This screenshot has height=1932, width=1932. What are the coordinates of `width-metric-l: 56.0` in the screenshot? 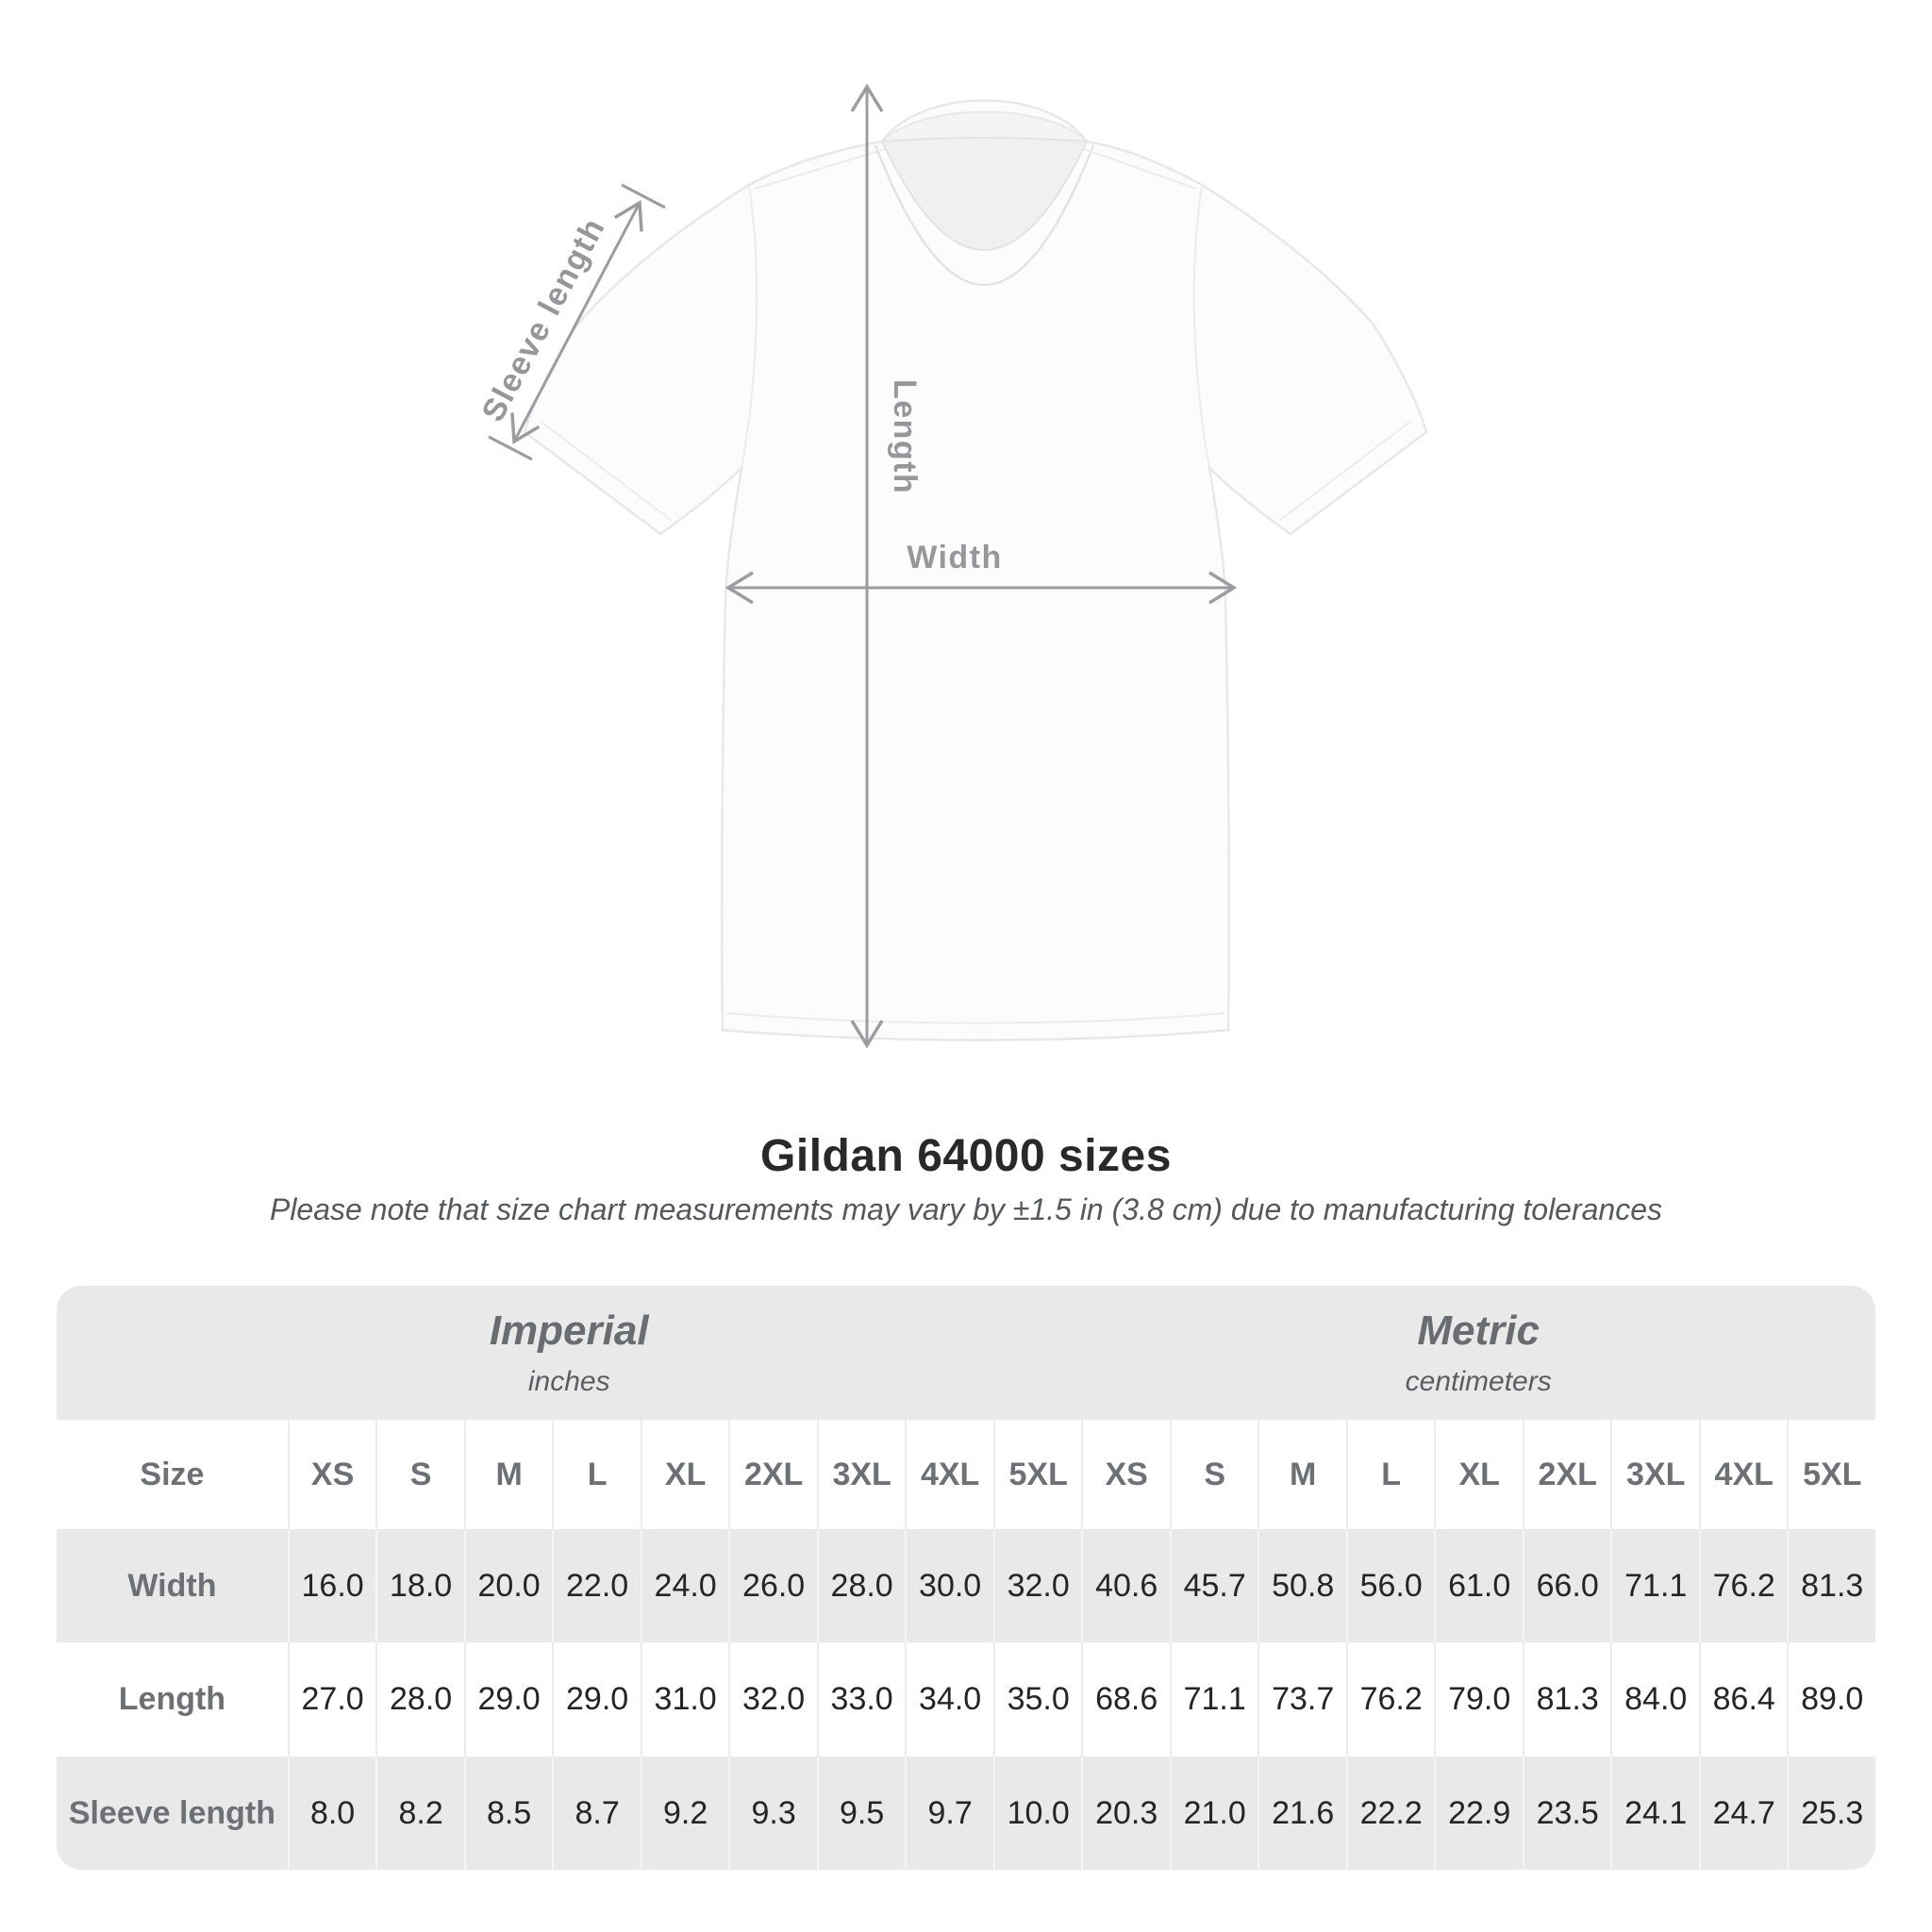 It's located at (1390, 1586).